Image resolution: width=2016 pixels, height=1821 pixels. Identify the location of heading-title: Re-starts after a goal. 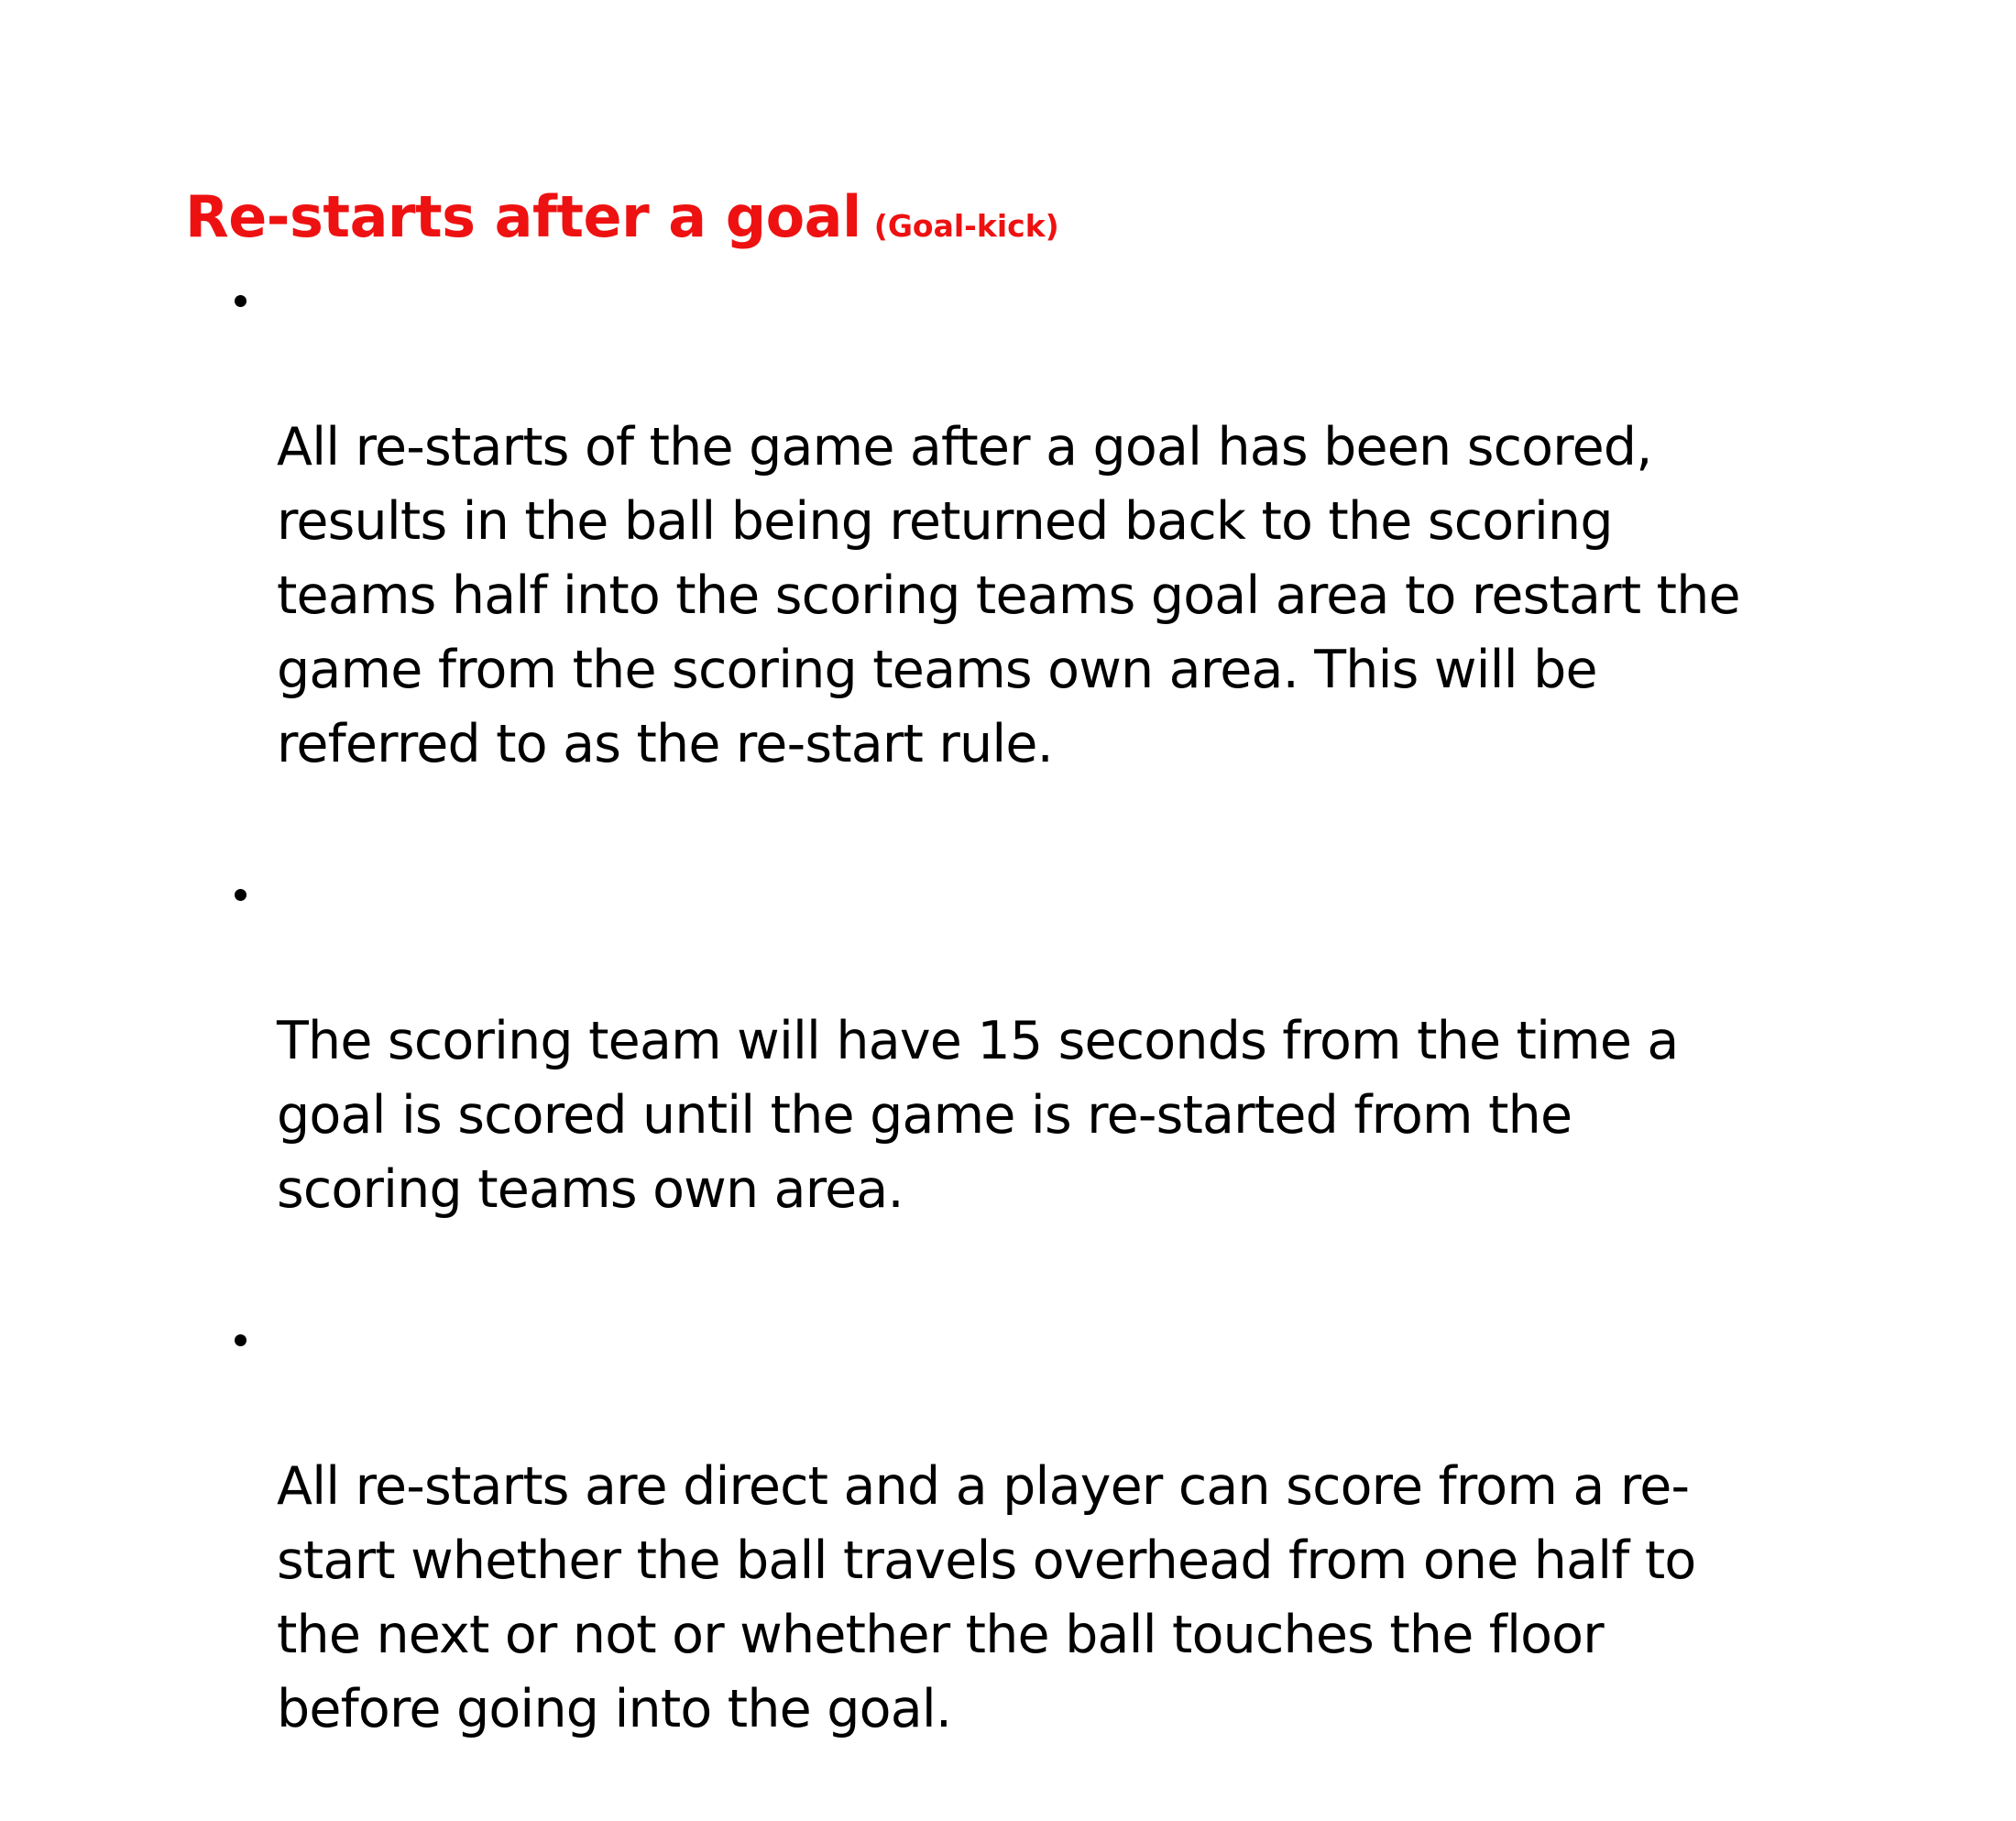
(523, 217).